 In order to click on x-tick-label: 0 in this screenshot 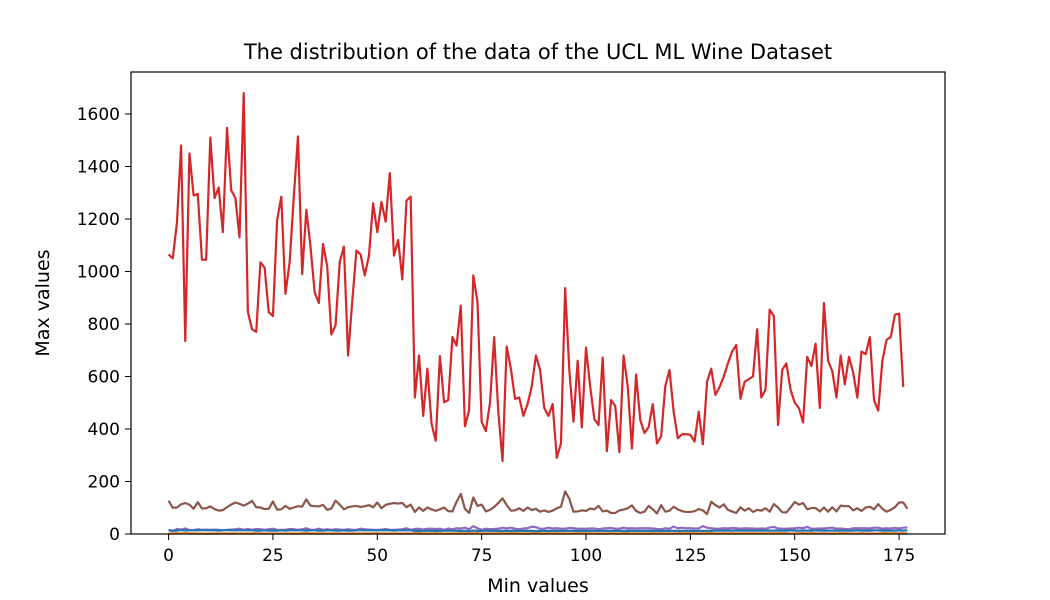, I will do `click(168, 556)`.